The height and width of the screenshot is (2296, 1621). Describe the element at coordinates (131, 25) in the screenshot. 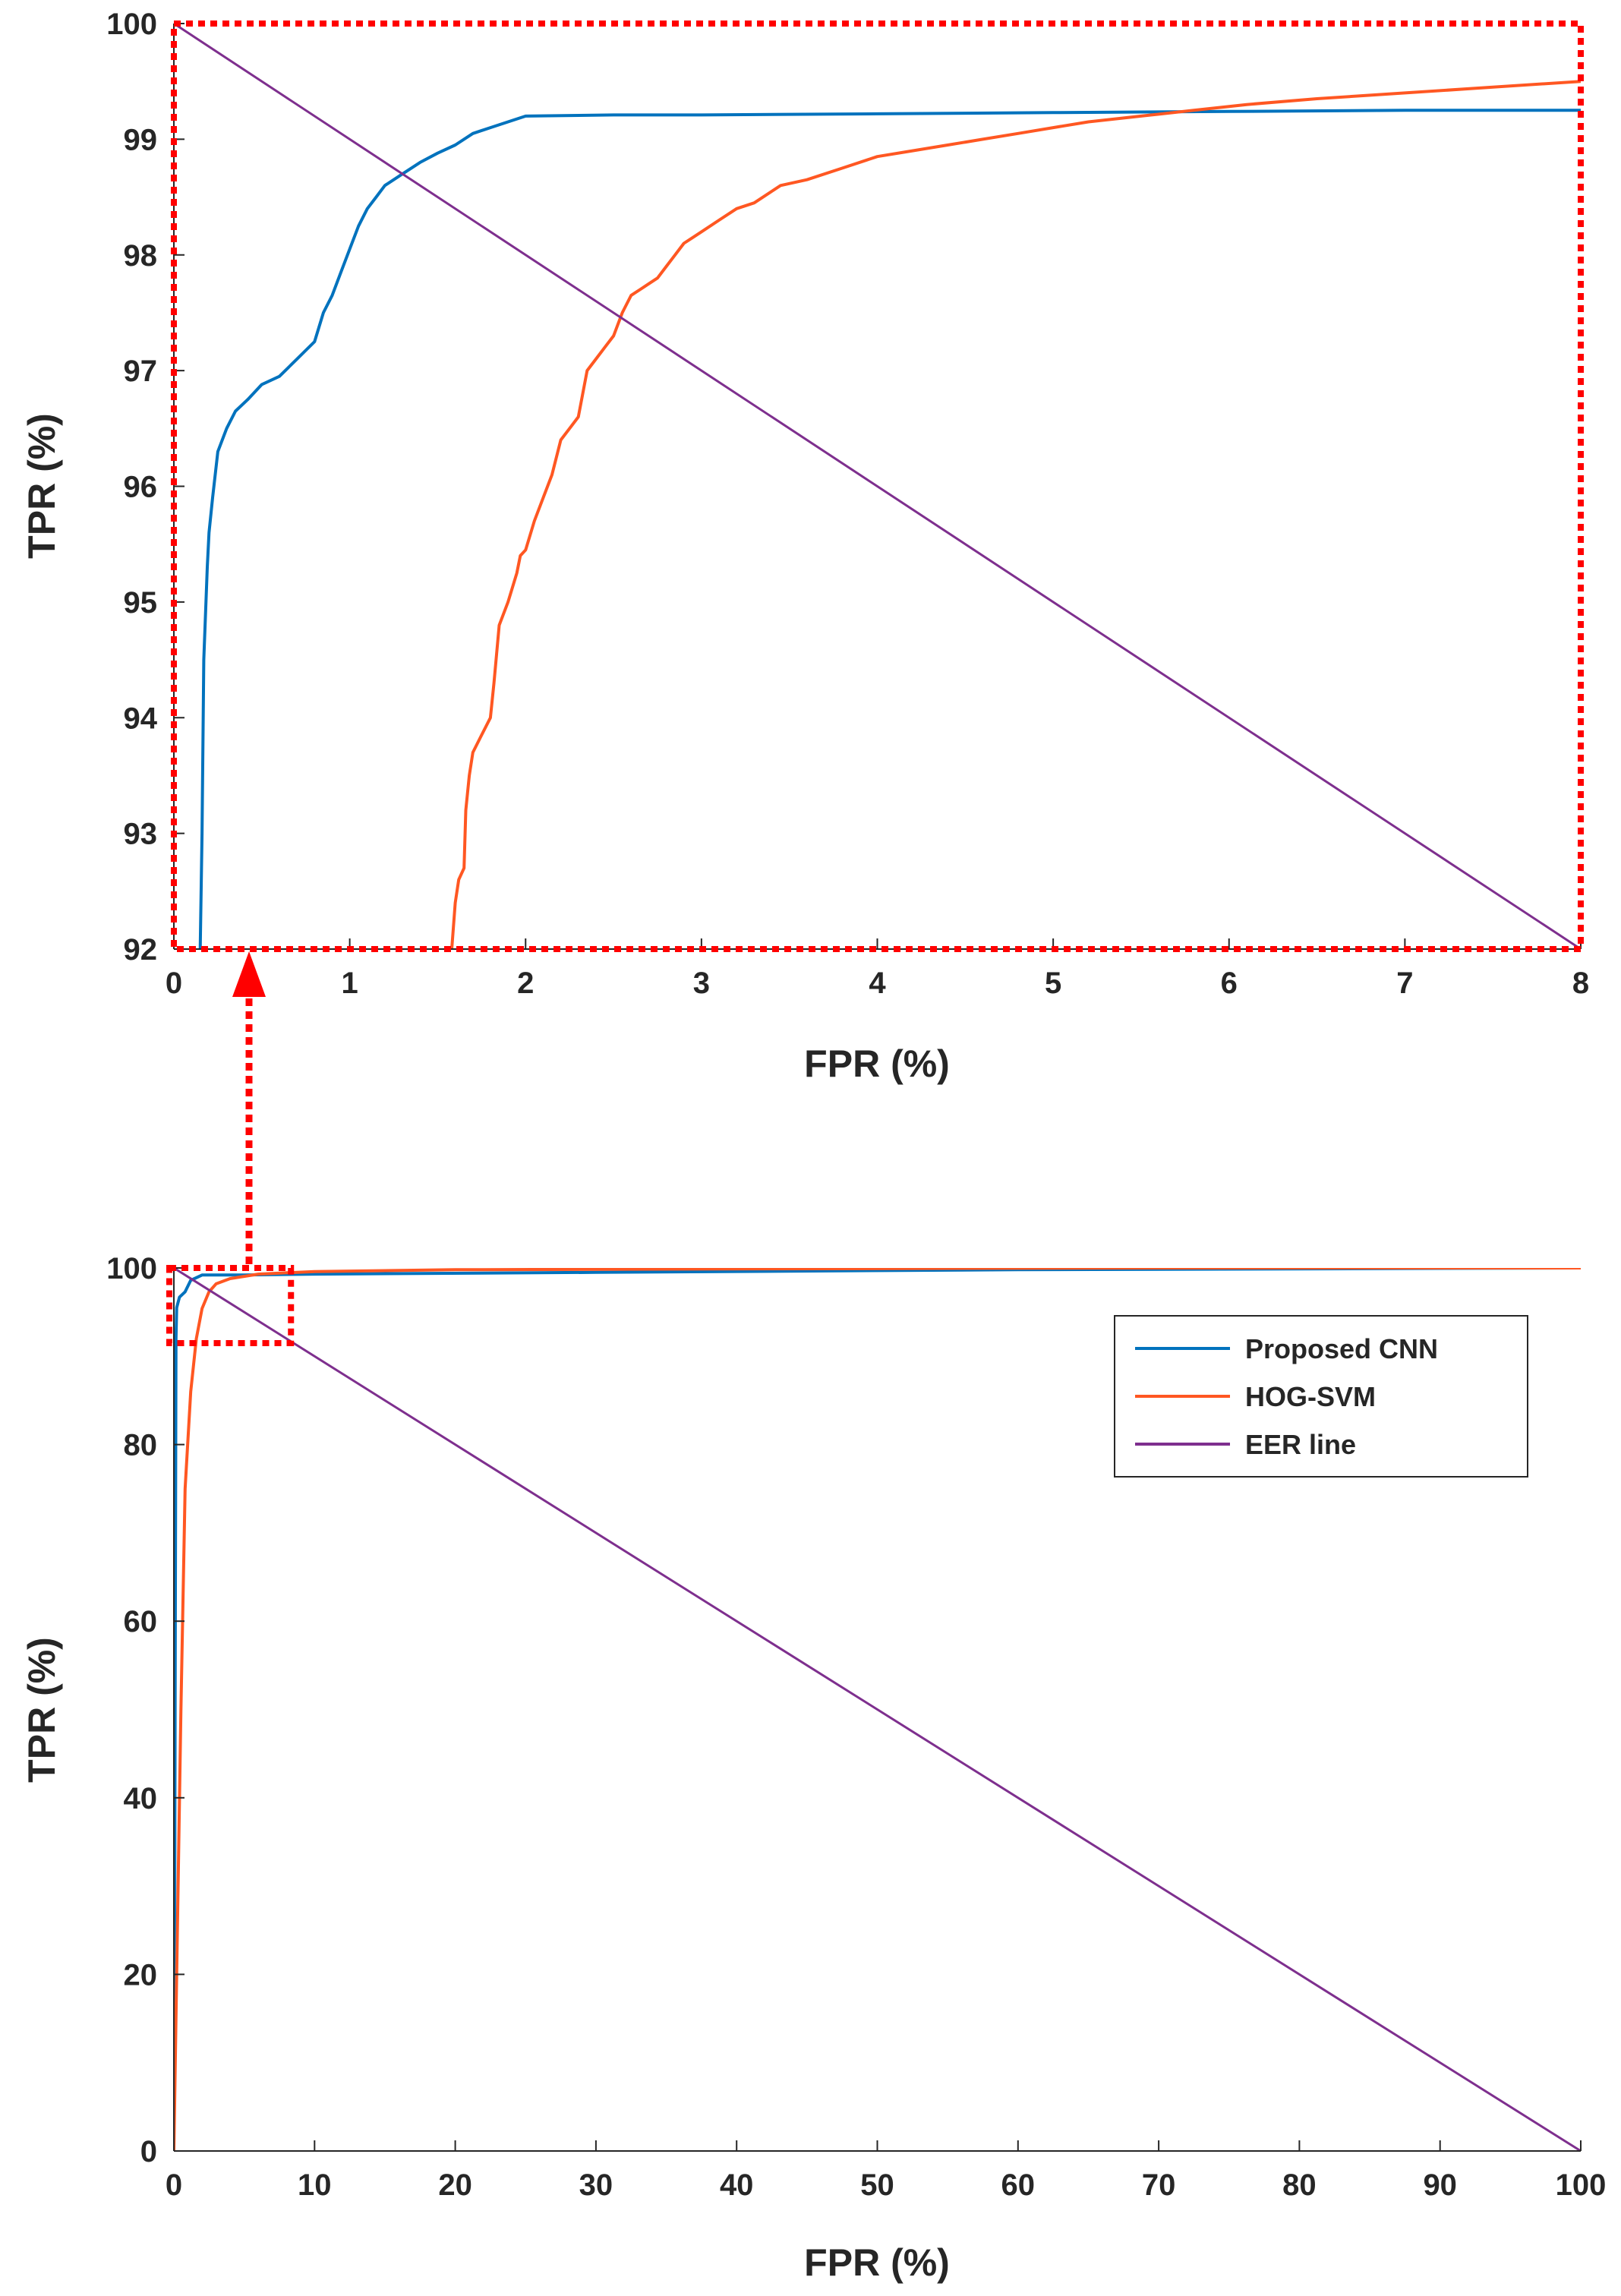

I see `zoom-y-tick-label: 100` at that location.